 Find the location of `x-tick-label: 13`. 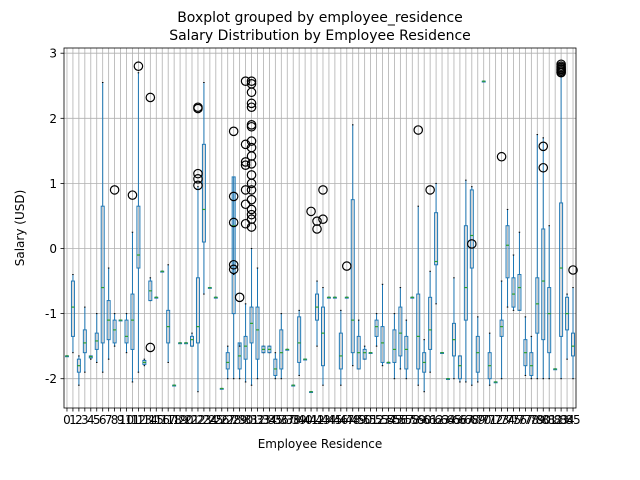

x-tick-label: 13 is located at coordinates (144, 420).